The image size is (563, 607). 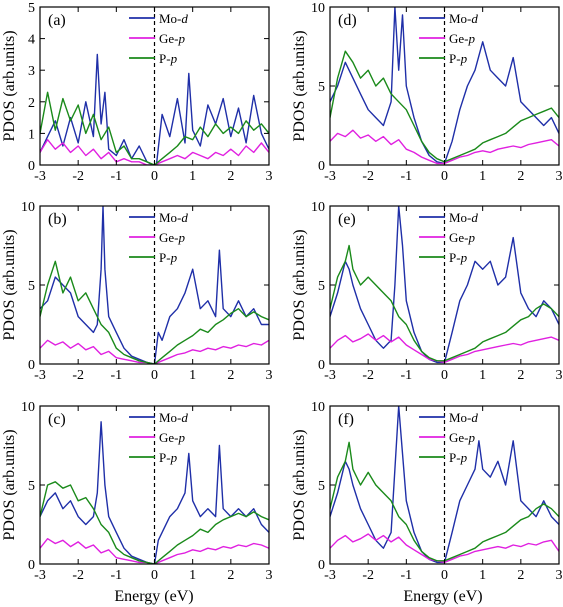 What do you see at coordinates (321, 486) in the screenshot?
I see `y-tick-label-f: 5` at bounding box center [321, 486].